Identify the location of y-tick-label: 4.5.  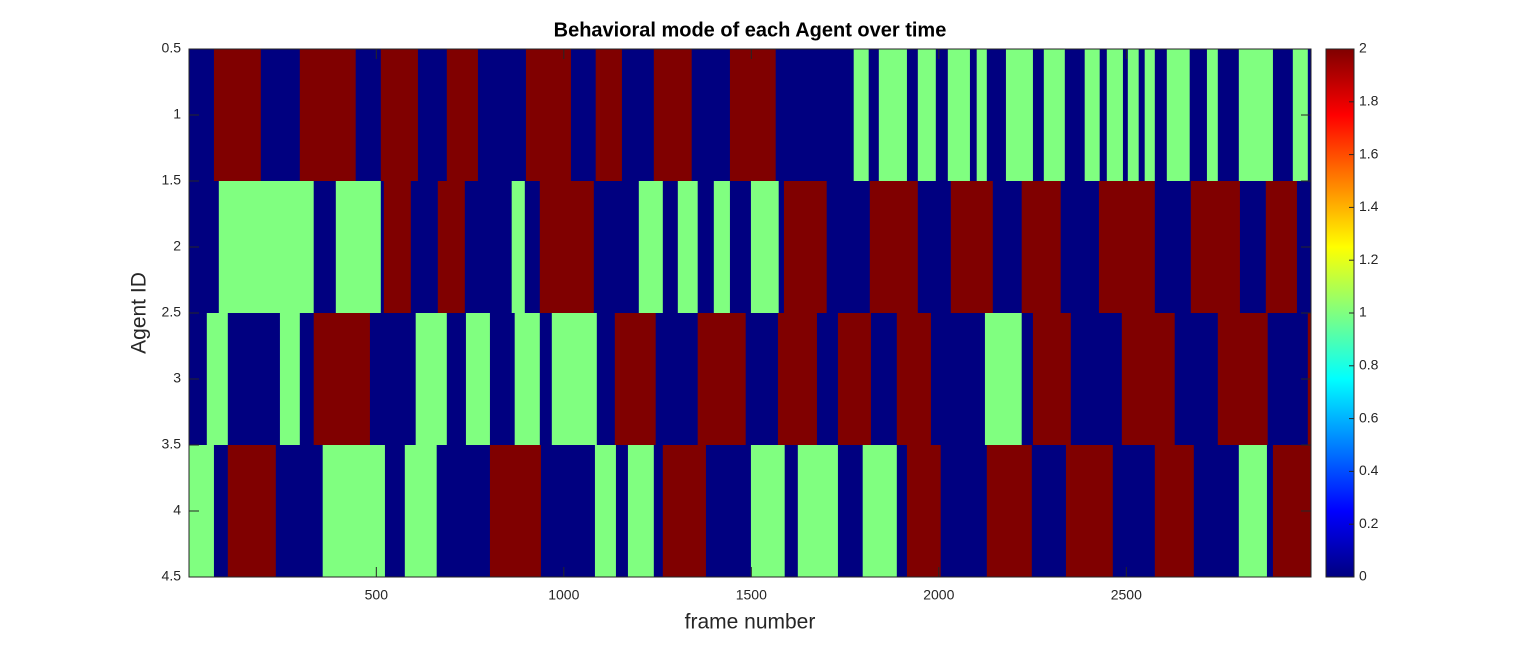
(172, 576).